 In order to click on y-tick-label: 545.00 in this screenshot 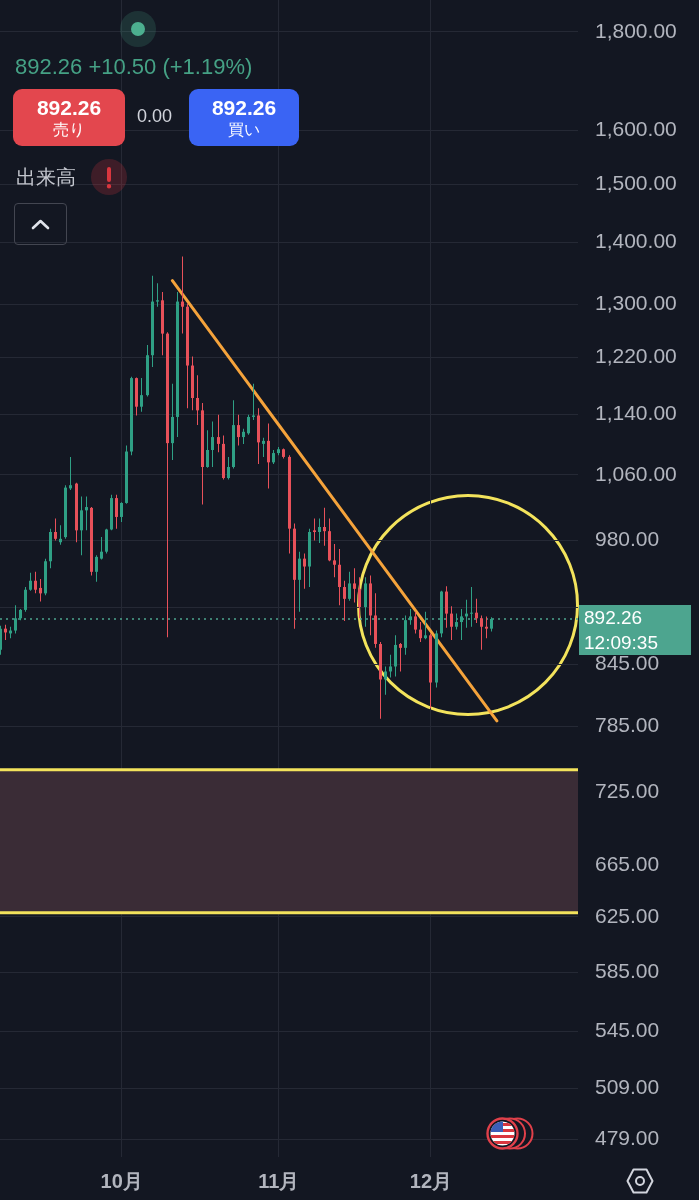, I will do `click(627, 1030)`.